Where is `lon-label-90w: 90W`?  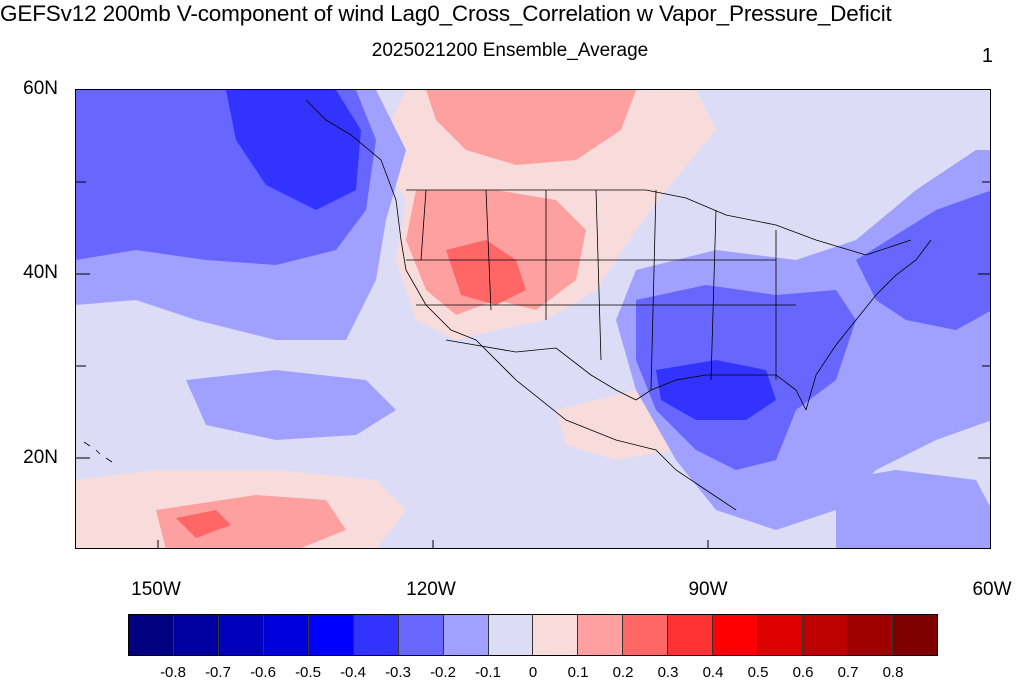 lon-label-90w: 90W is located at coordinates (708, 589).